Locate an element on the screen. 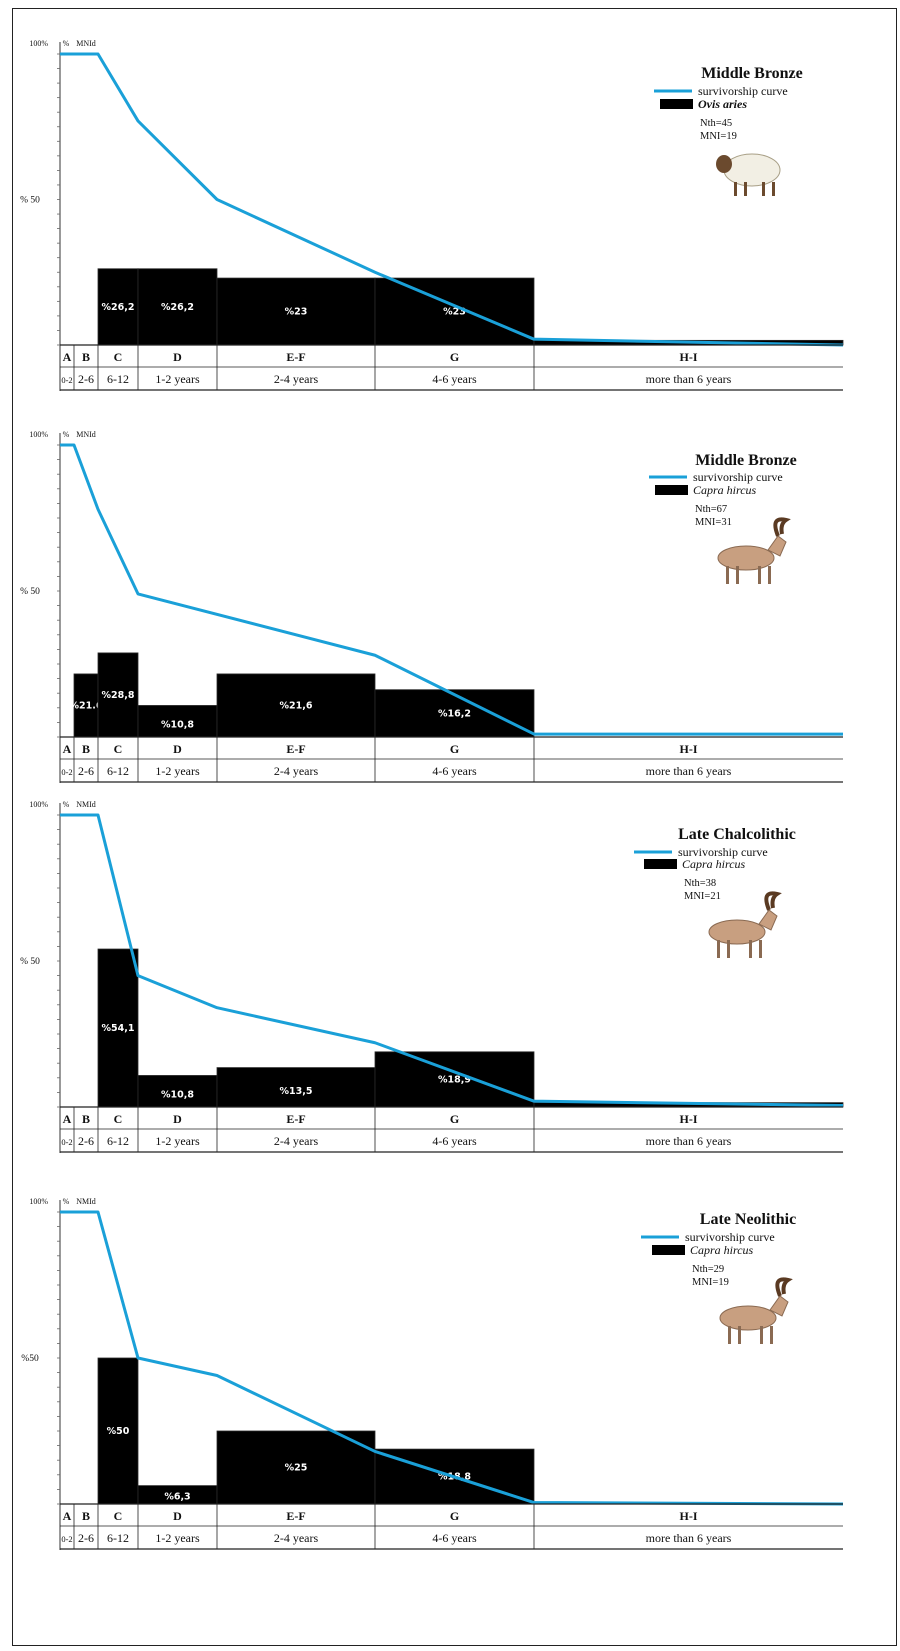 This screenshot has width=900, height=1651. chart-title: Late Neolithic is located at coordinates (748, 1219).